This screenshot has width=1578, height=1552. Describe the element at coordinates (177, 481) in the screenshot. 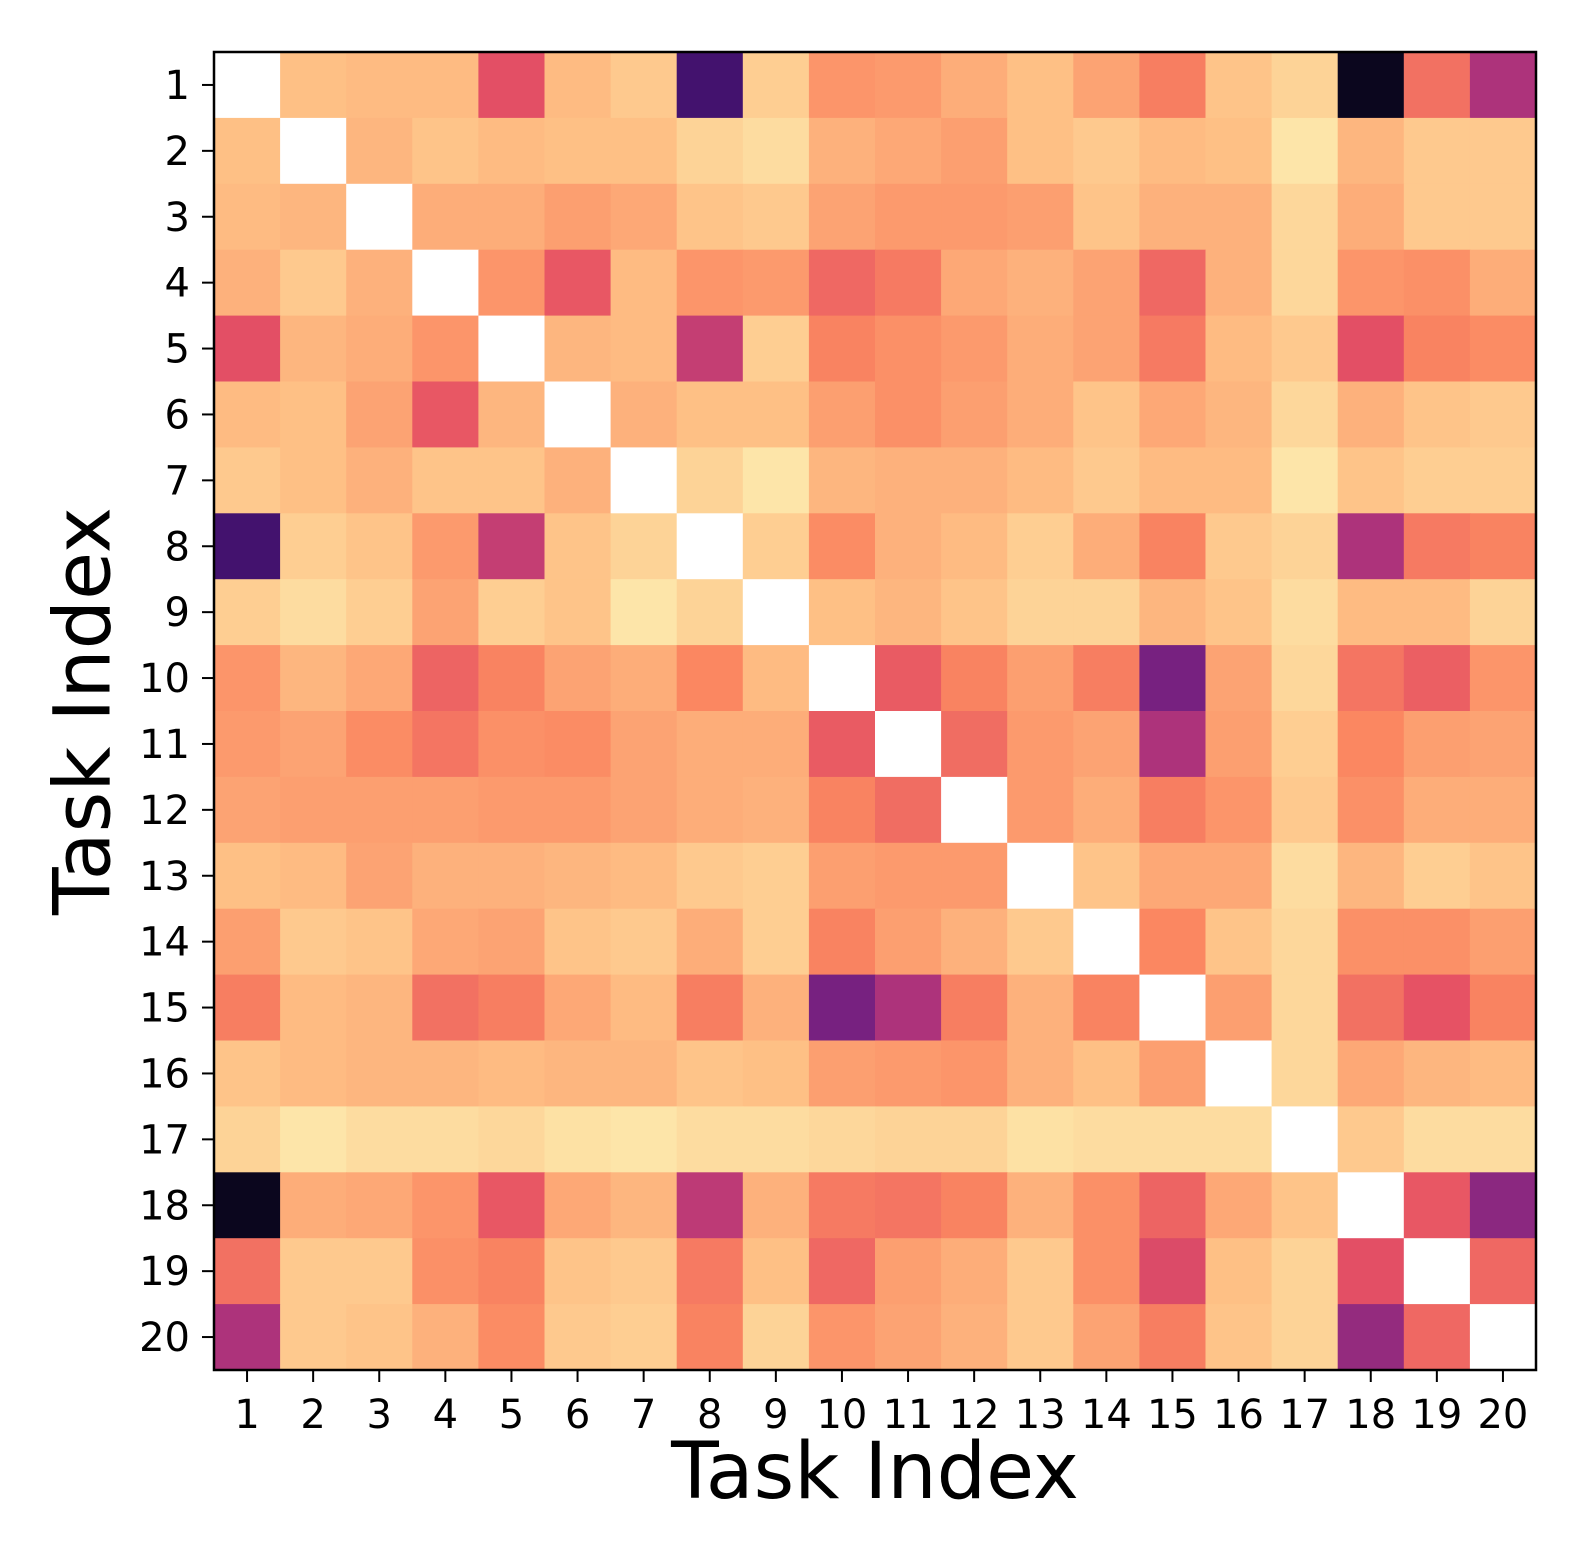

I see `y-tick-label: 7` at that location.